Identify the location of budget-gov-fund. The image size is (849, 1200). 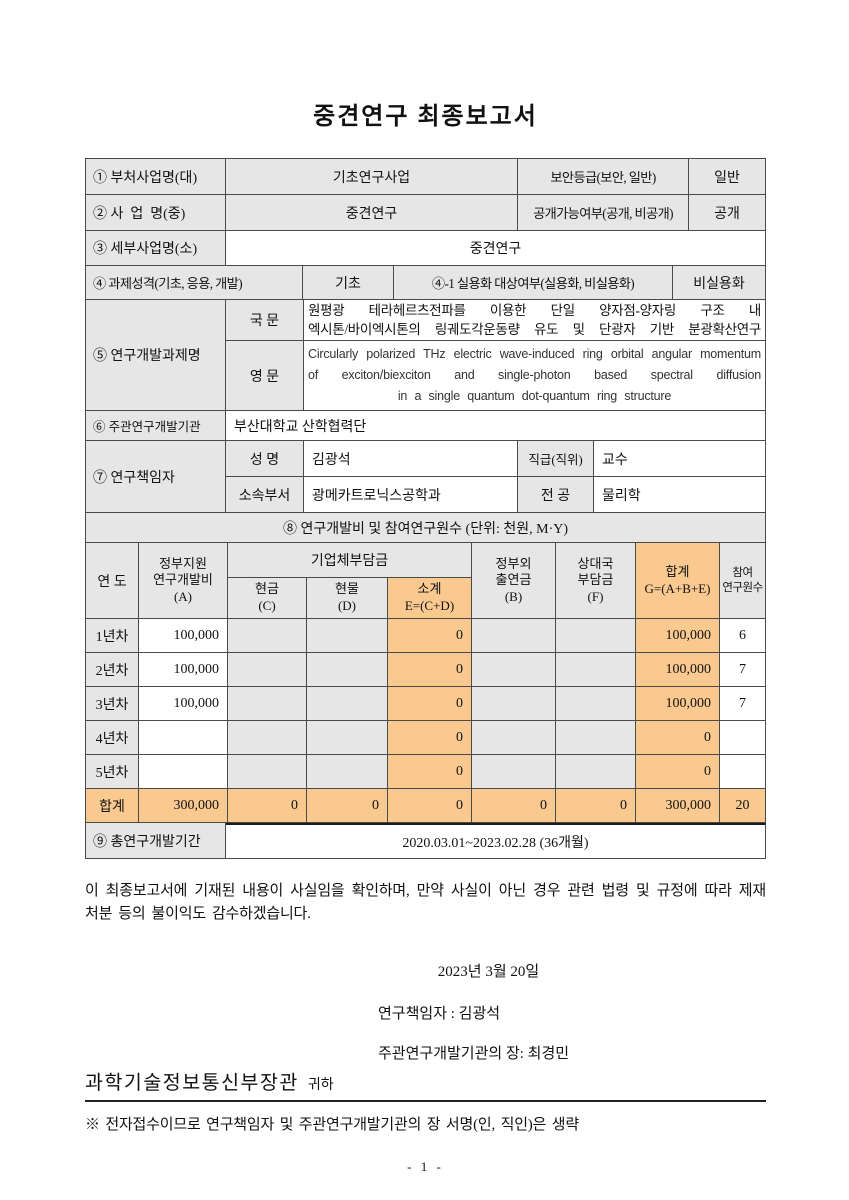
(183, 738).